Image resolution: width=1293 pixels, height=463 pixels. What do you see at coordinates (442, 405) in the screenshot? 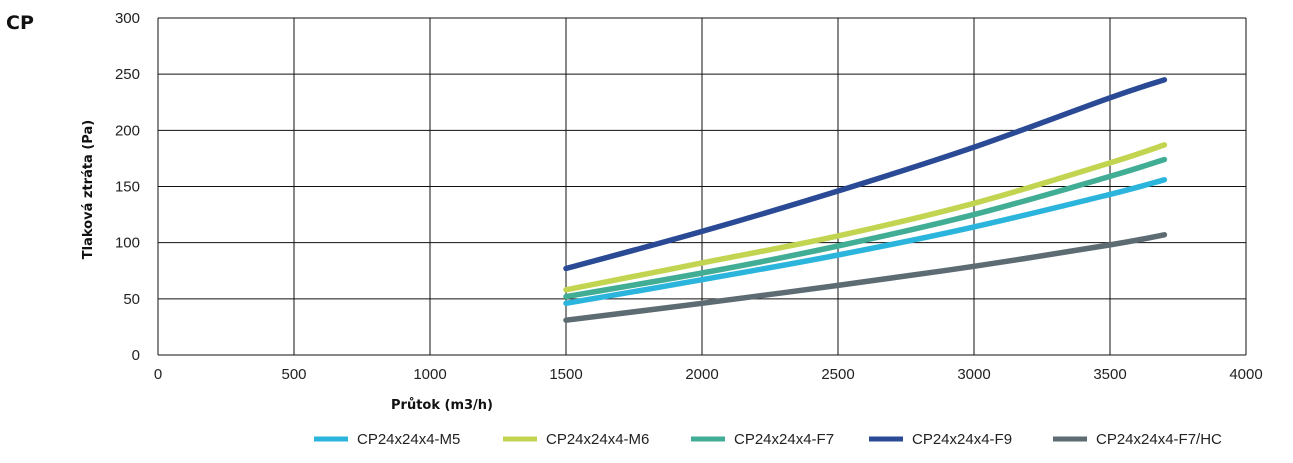
I see `x-axis-title: Průtok (m3/h)` at bounding box center [442, 405].